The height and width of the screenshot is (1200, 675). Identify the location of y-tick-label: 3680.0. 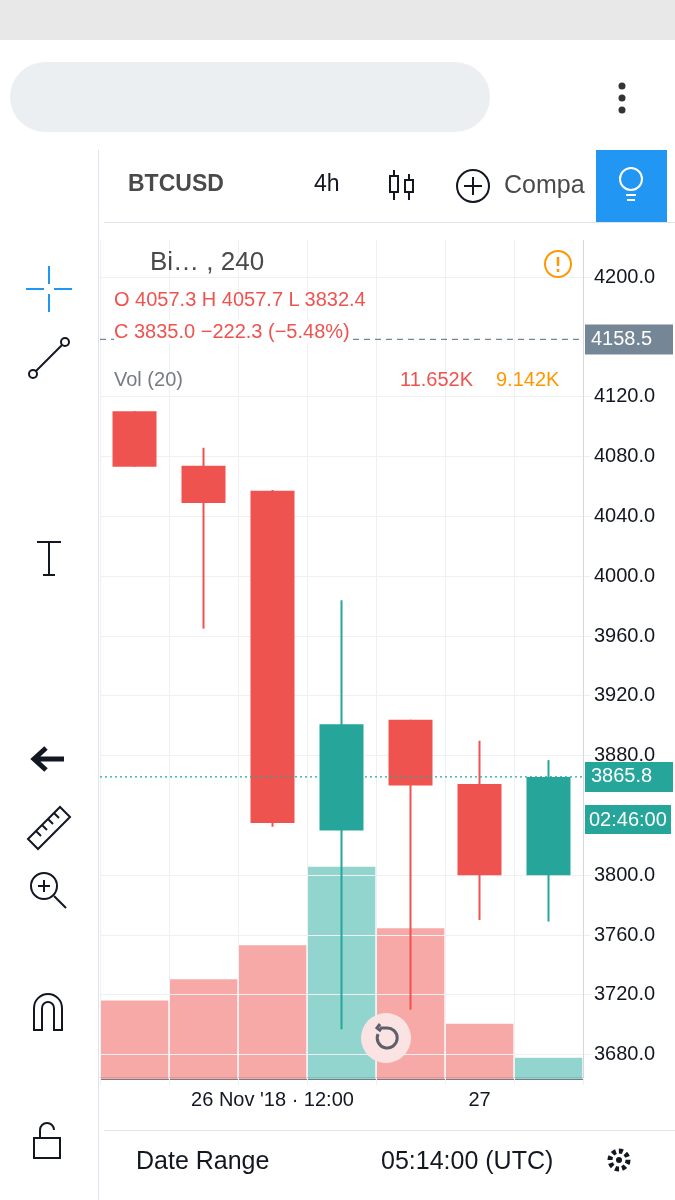
(625, 1053).